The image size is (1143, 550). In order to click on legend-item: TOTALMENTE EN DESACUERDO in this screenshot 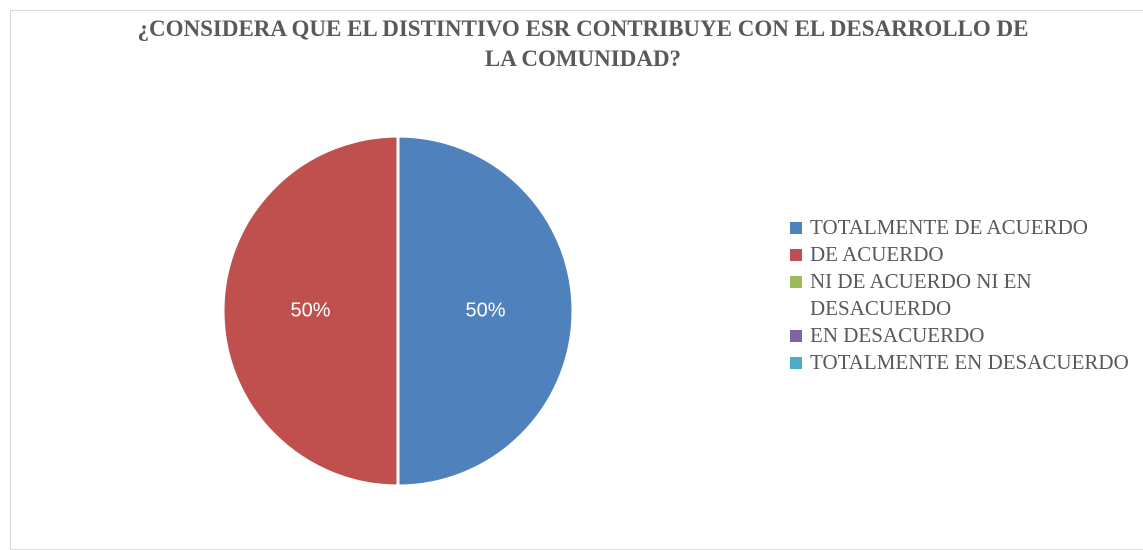, I will do `click(961, 362)`.